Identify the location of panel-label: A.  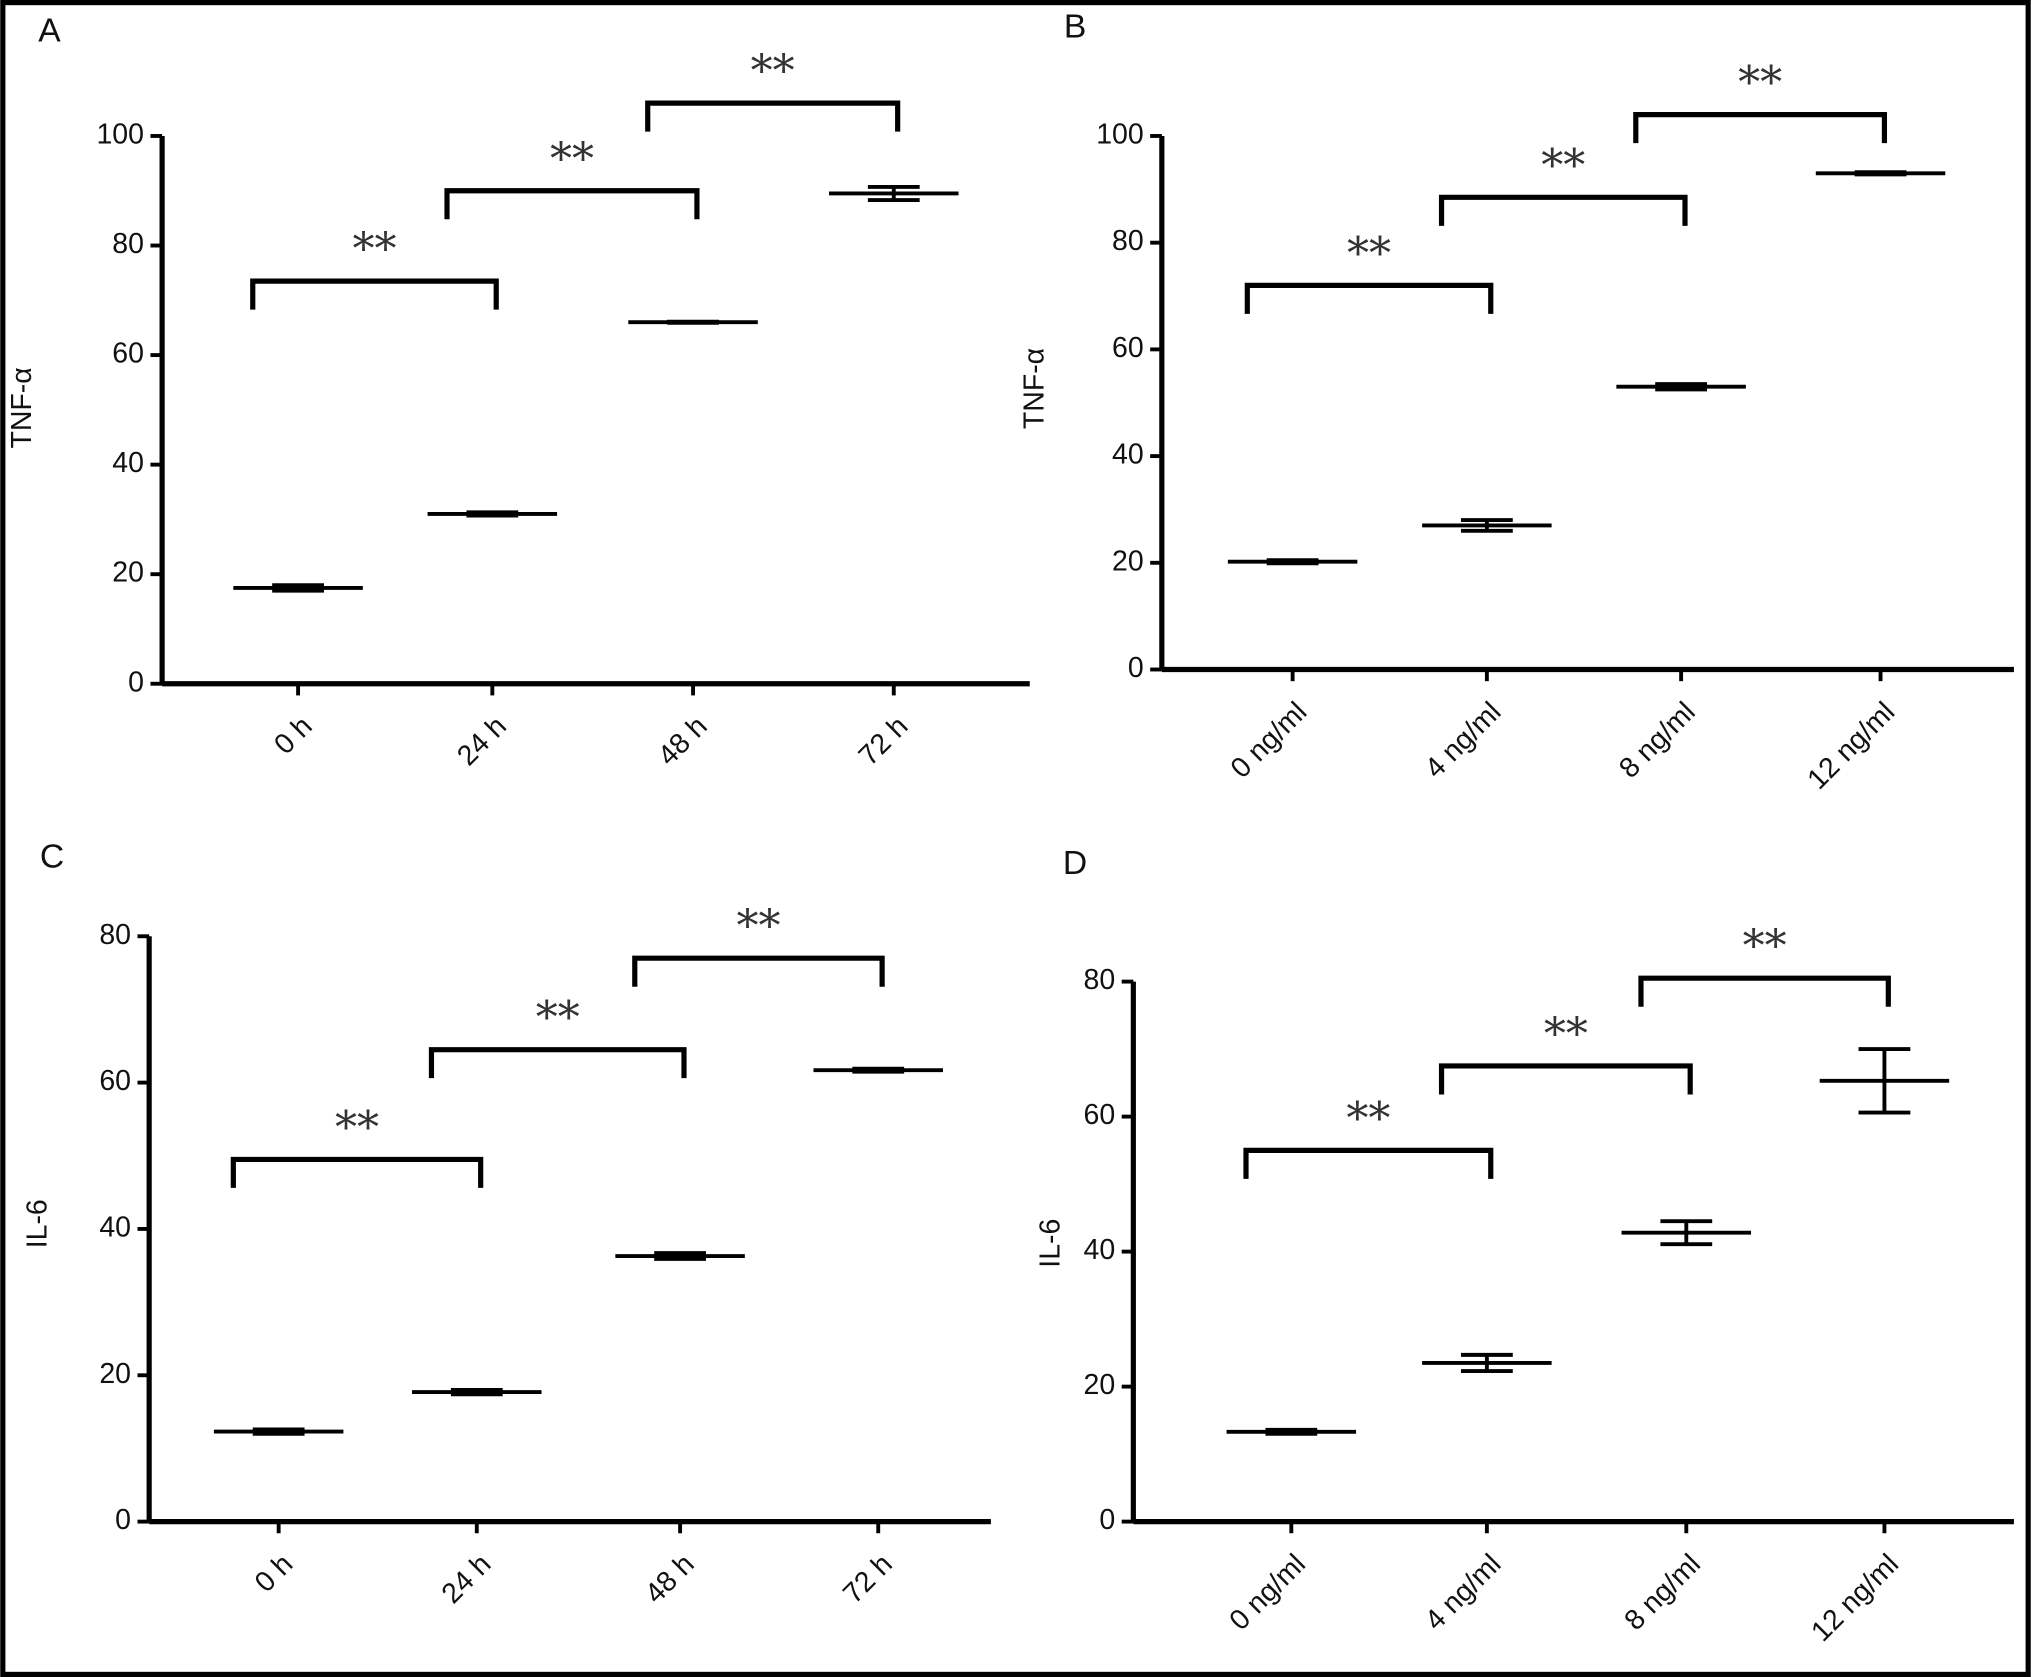
(49, 30).